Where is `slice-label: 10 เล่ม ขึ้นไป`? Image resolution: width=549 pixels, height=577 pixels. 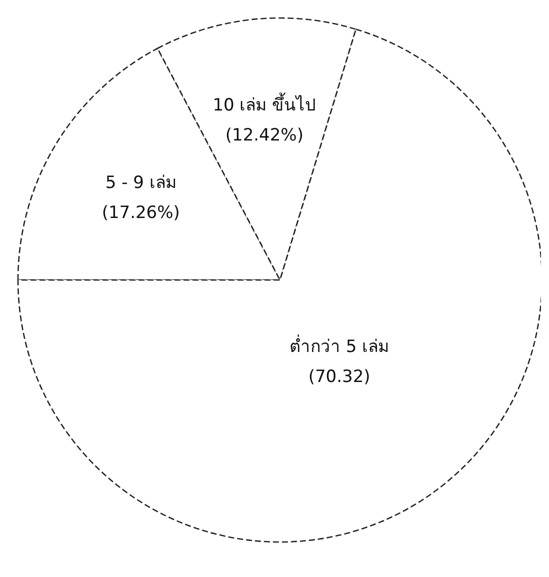 slice-label: 10 เล่ม ขึ้นไป is located at coordinates (264, 104).